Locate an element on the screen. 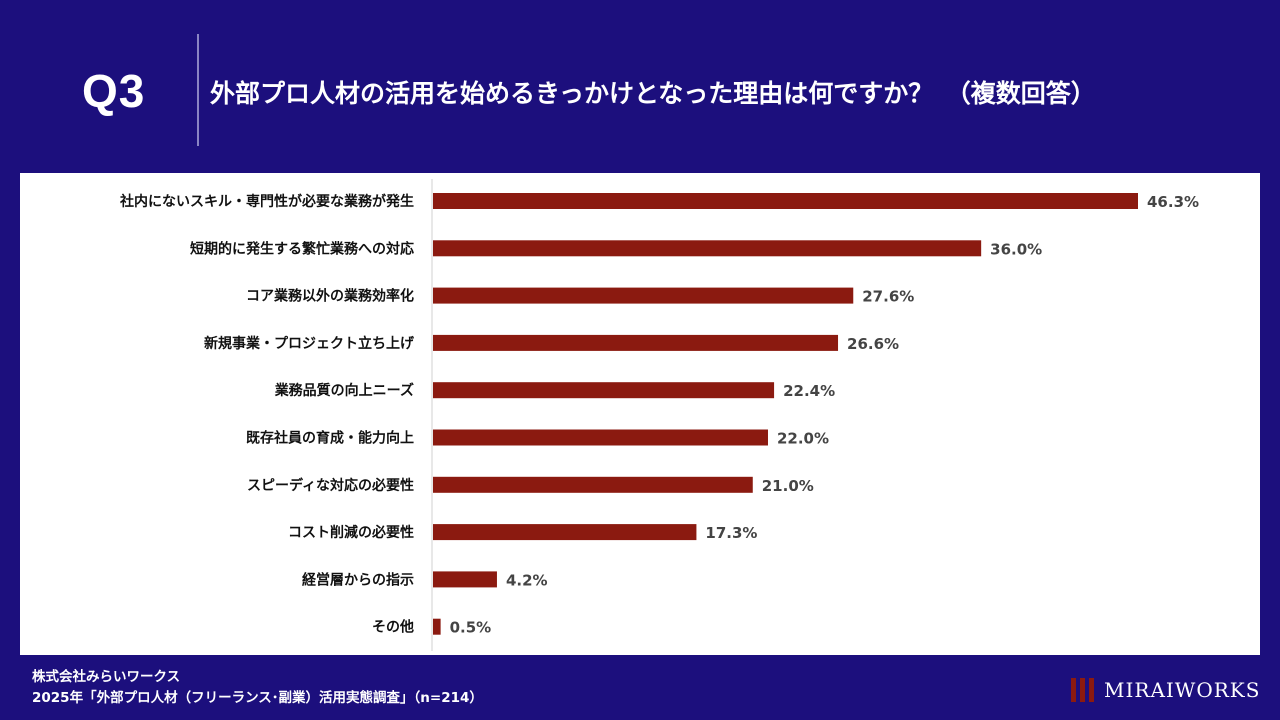  footer-company: 株式会社みらいワークス is located at coordinates (106, 677).